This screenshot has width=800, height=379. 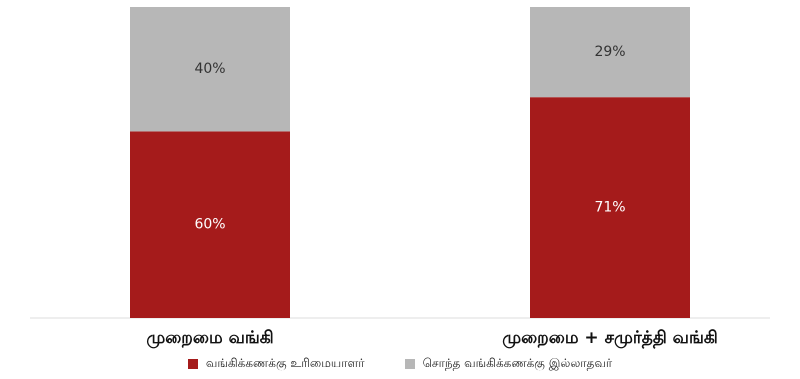 I want to click on legend-item-account-holders: வங்கிக்கணக்கு உரிமையாளர், so click(x=276, y=364).